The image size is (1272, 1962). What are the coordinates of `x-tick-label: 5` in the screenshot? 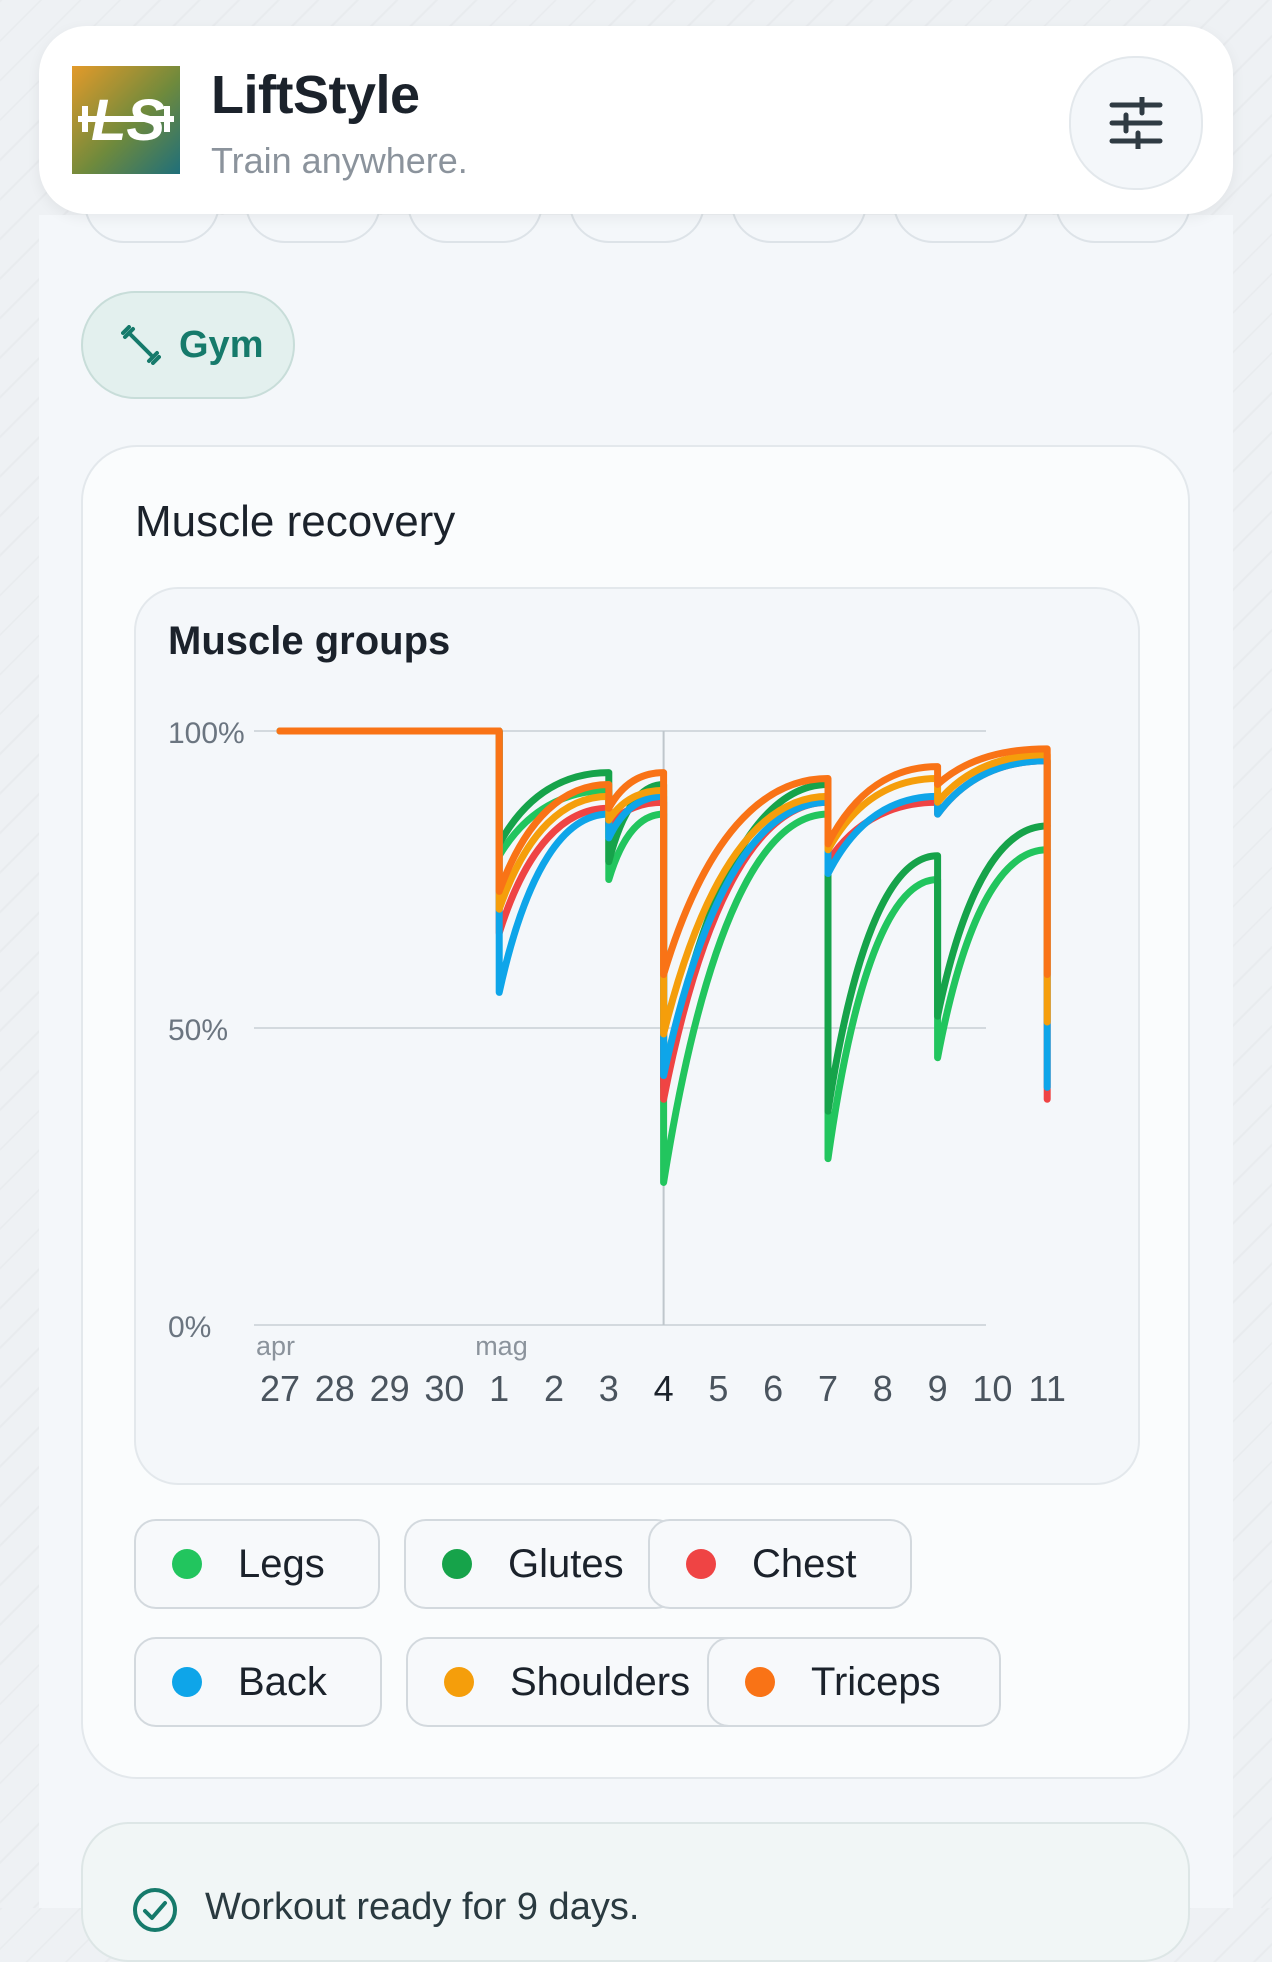 It's located at (718, 1388).